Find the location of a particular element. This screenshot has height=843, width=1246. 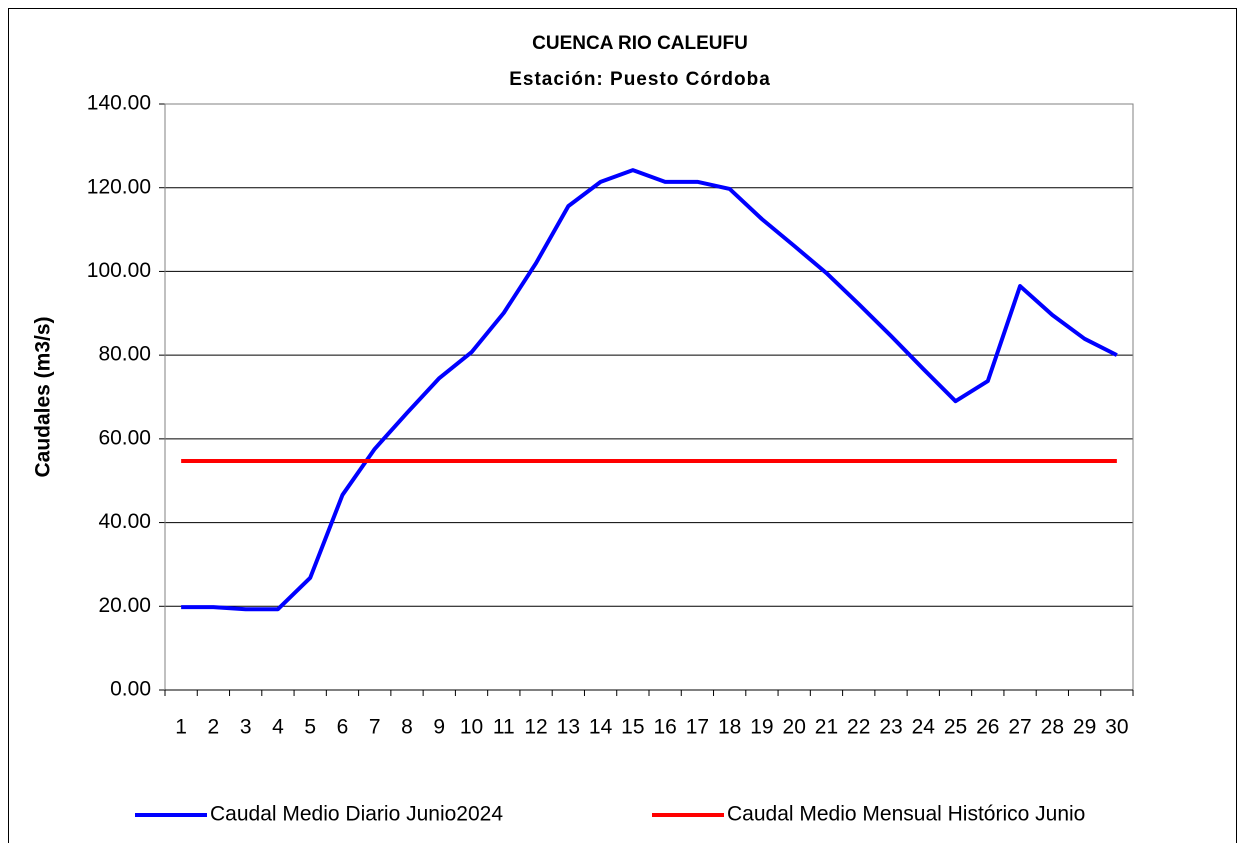

x-tick-label: 20 is located at coordinates (794, 727).